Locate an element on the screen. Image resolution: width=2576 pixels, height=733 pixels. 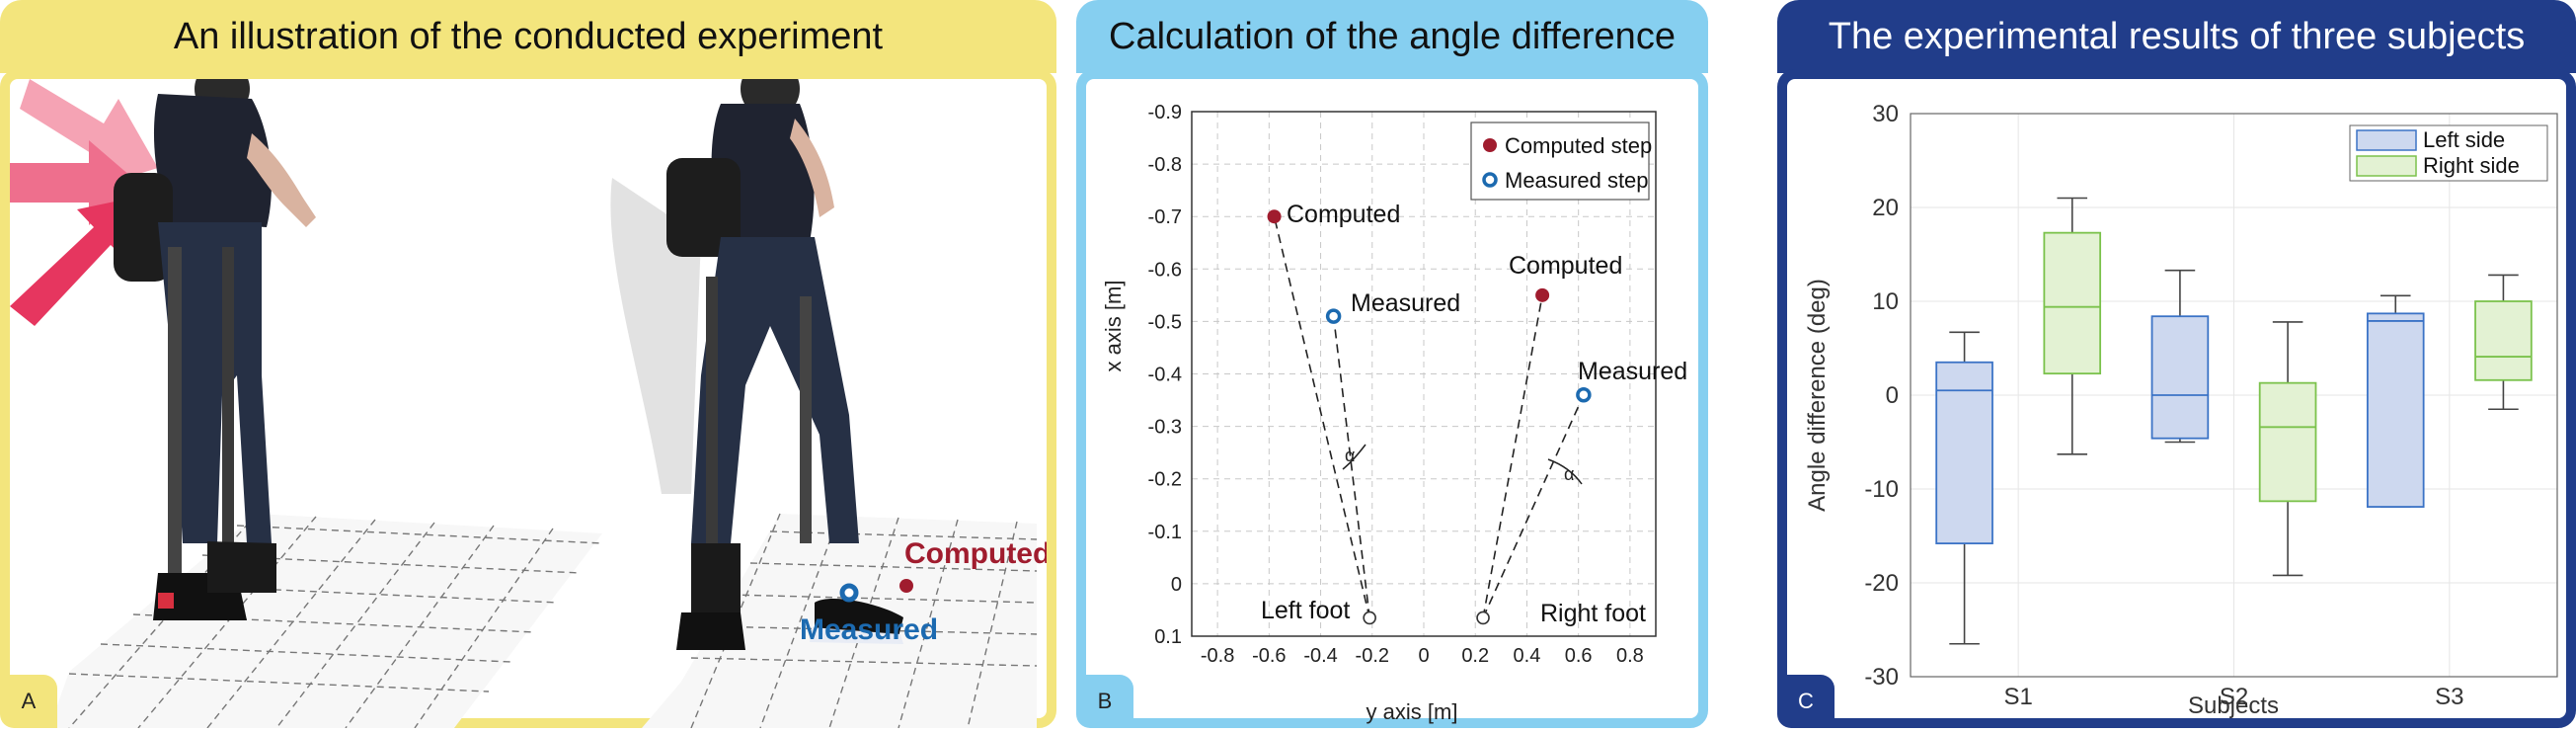
chart-y-ticks: 30 20 10 0 -10 -20 -30 is located at coordinates (1881, 396).